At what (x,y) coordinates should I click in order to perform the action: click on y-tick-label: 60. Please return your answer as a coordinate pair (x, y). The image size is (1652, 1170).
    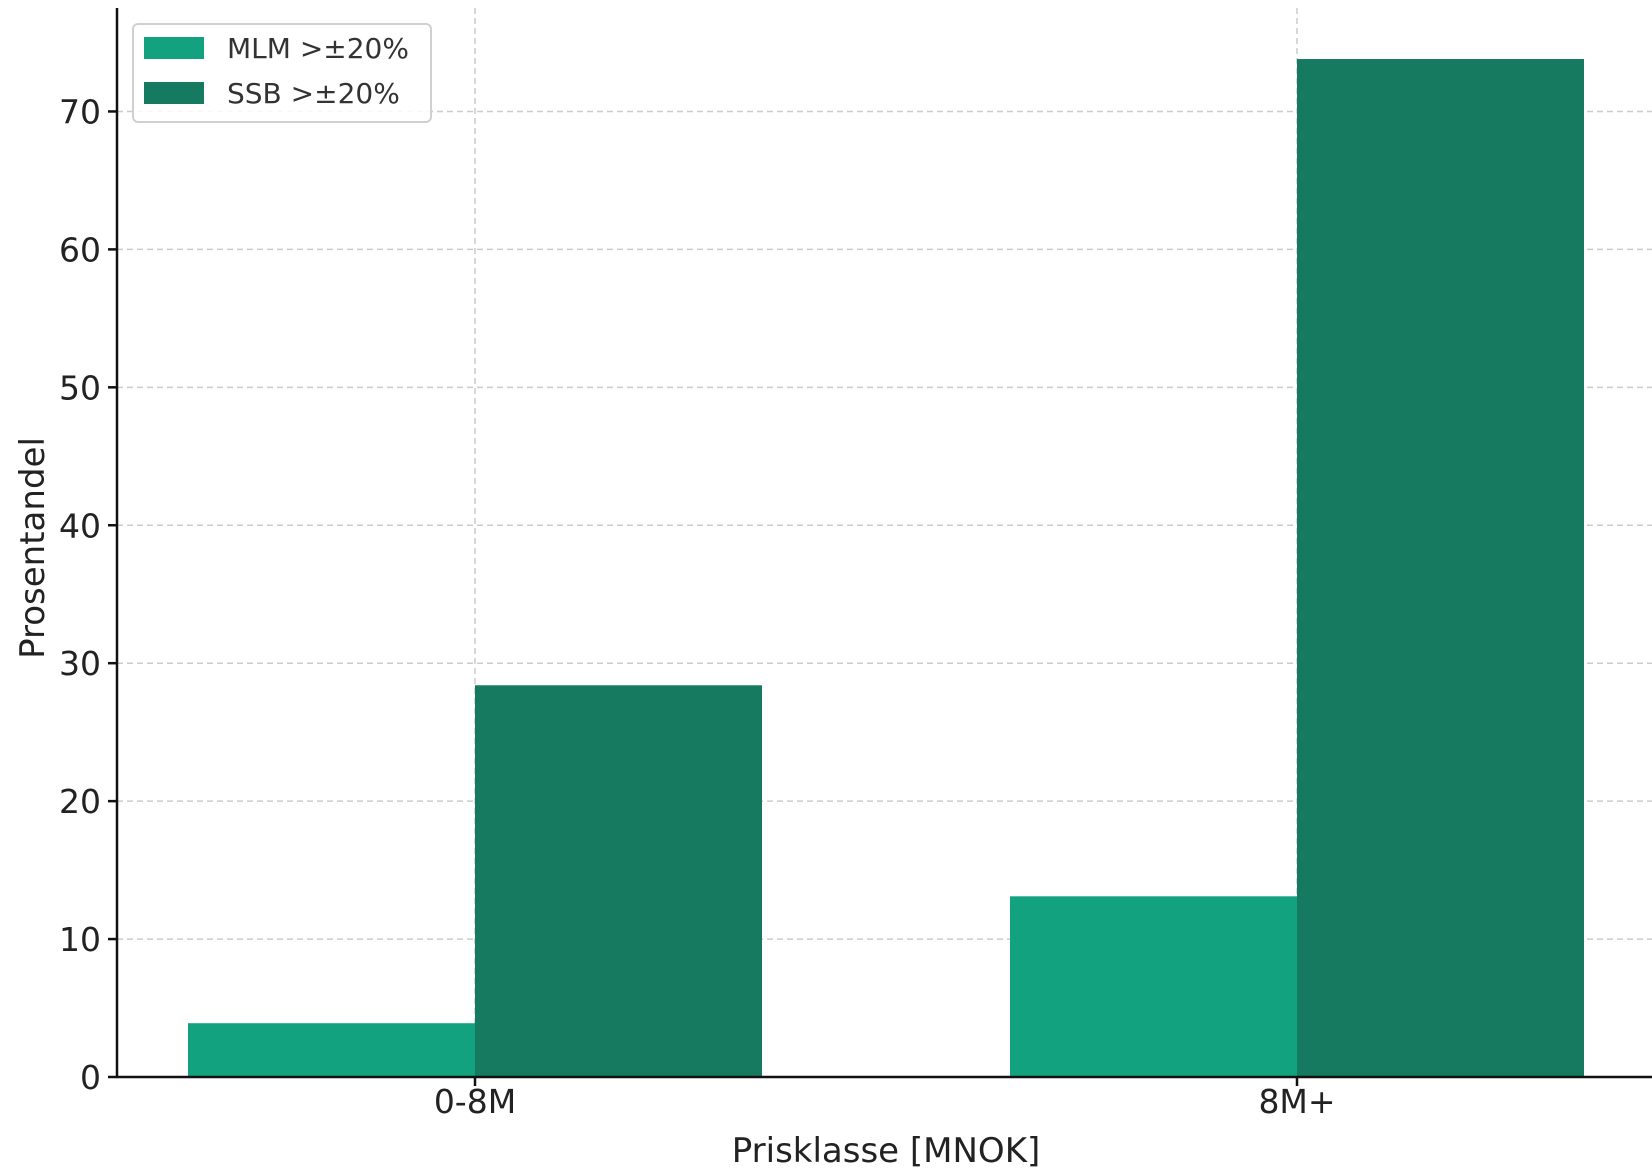
    Looking at the image, I should click on (80, 249).